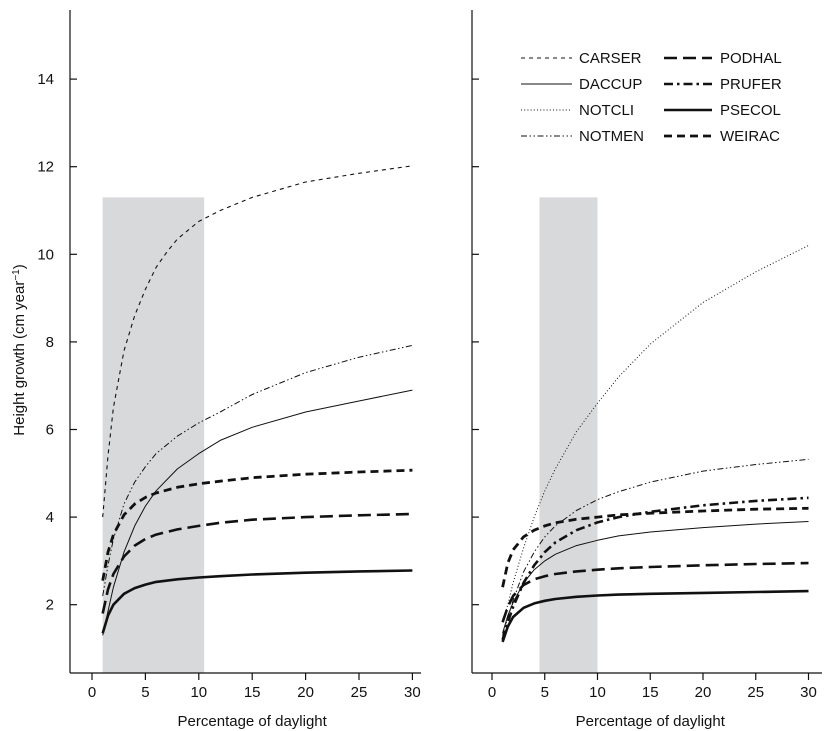 This screenshot has width=824, height=731. What do you see at coordinates (19, 358) in the screenshot?
I see `y-axis-label-text: Height growth (cm year` at bounding box center [19, 358].